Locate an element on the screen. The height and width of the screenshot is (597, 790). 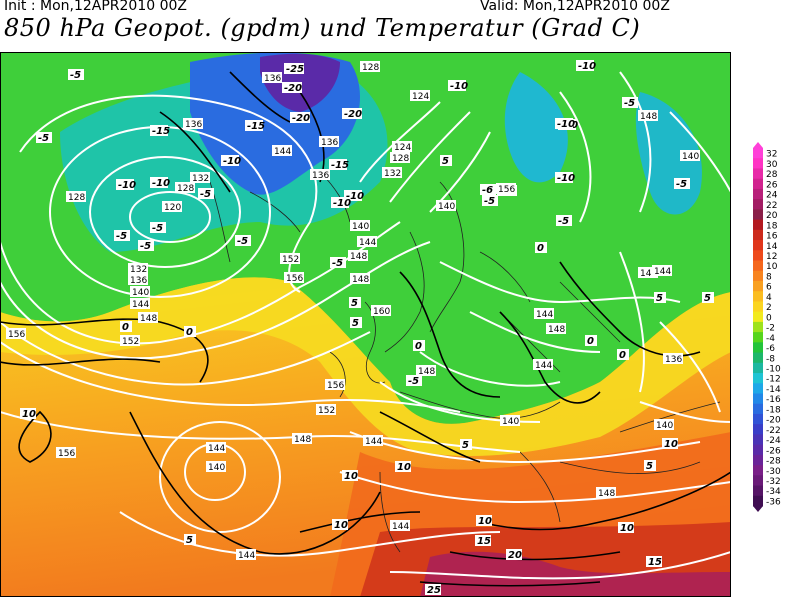
svg-text: 124 is located at coordinates (402, 148).